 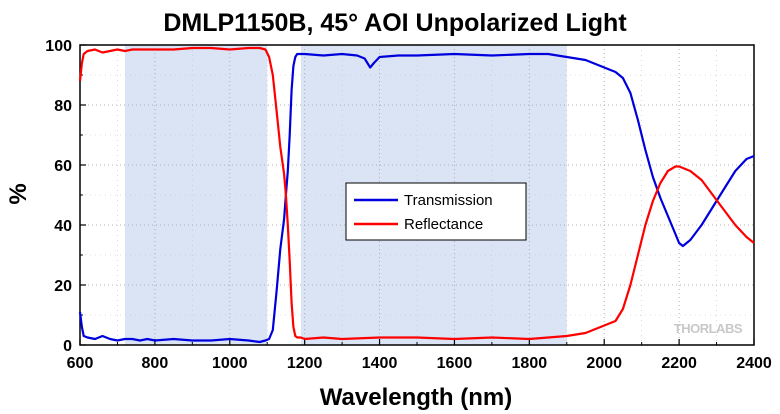 I want to click on legend-box, so click(x=436, y=211).